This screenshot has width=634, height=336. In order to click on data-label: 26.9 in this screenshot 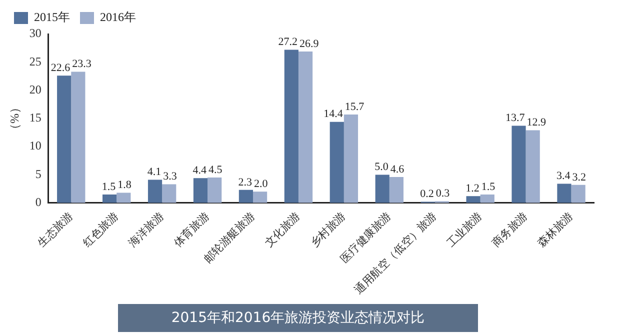, I will do `click(309, 44)`.